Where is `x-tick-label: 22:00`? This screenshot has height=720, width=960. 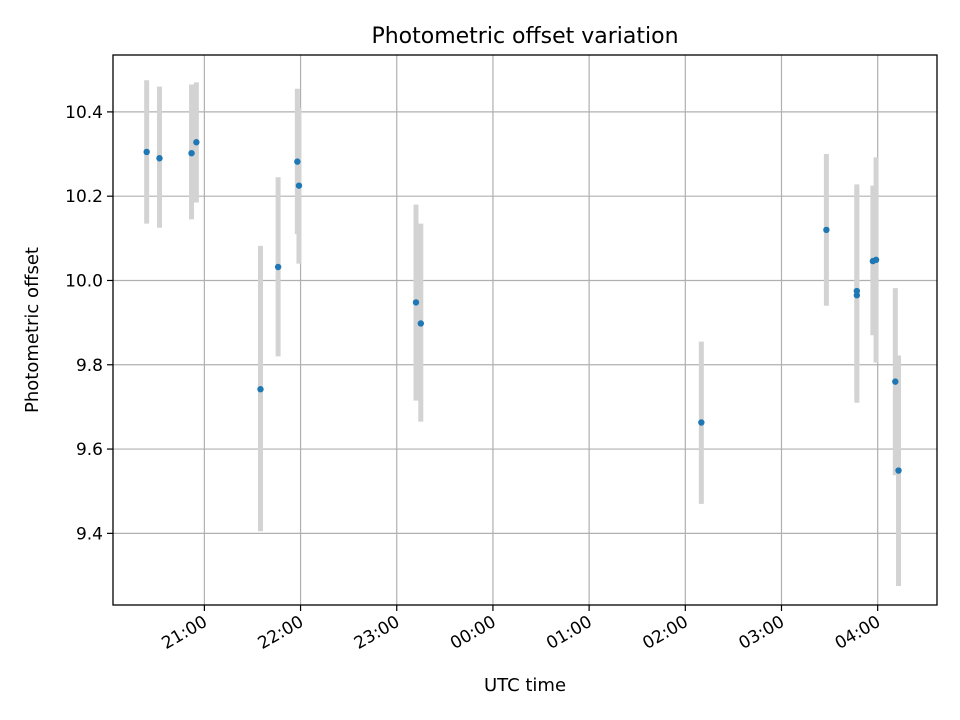 x-tick-label: 22:00 is located at coordinates (281, 633).